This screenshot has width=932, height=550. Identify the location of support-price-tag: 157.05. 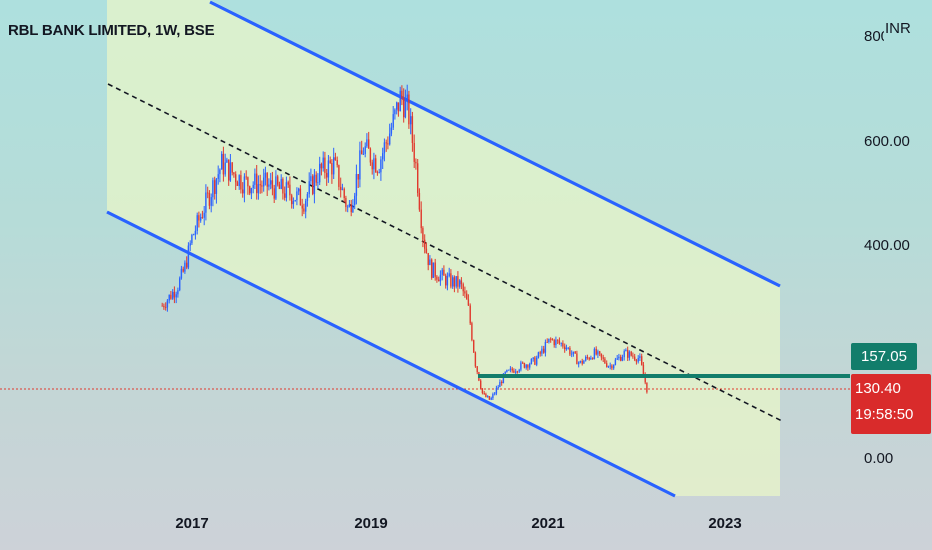
(884, 356).